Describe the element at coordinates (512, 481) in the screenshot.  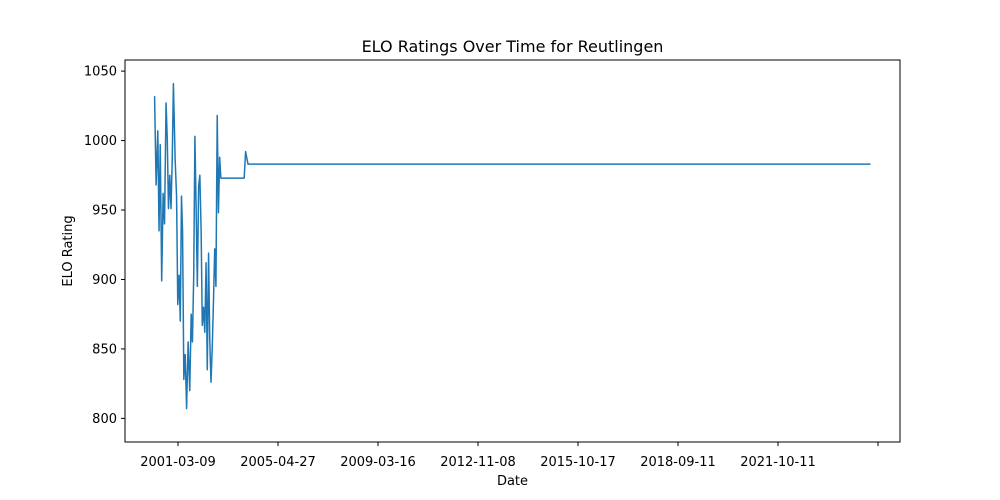
I see `x-axis-label: Date` at that location.